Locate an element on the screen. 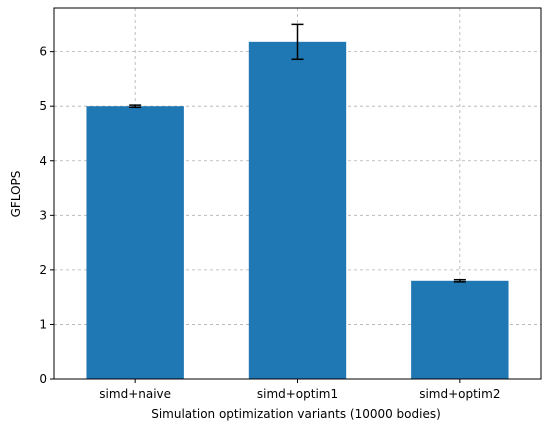  y-tick-label: 5 is located at coordinates (43, 106).